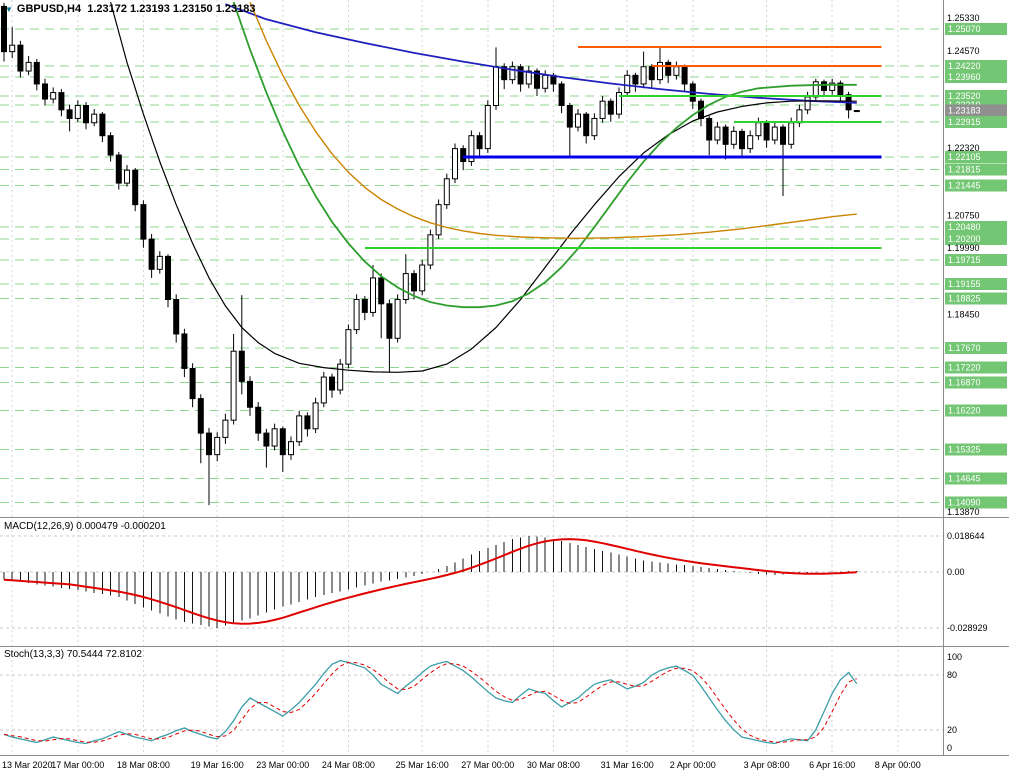  What do you see at coordinates (964, 227) in the screenshot?
I see `svg-text: 1.20480` at bounding box center [964, 227].